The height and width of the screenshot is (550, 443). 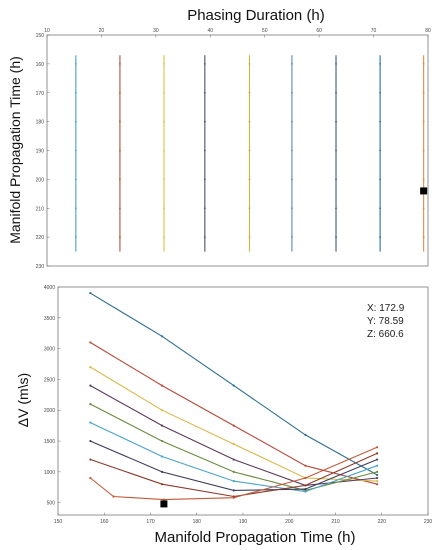 What do you see at coordinates (382, 522) in the screenshot?
I see `bottom-x-tick-label: 220` at bounding box center [382, 522].